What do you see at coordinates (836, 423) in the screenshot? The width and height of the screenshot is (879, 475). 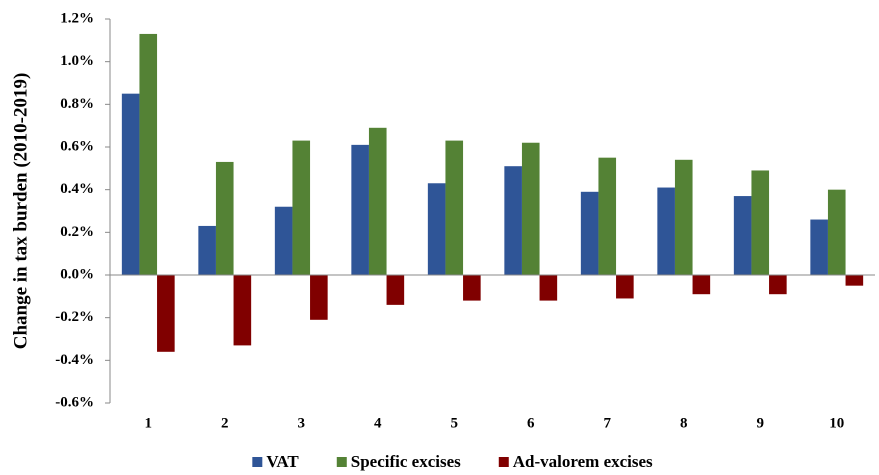 I see `x-tick-label: 10` at bounding box center [836, 423].